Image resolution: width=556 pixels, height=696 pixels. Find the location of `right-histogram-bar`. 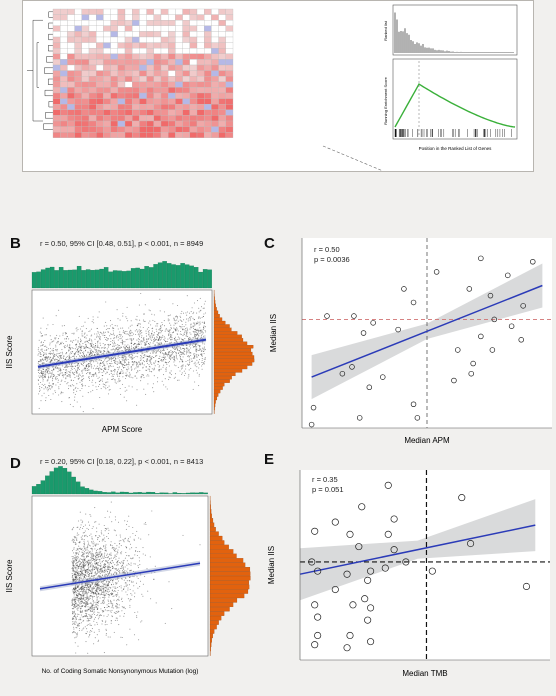

right-histogram-bar is located at coordinates (214, 533).